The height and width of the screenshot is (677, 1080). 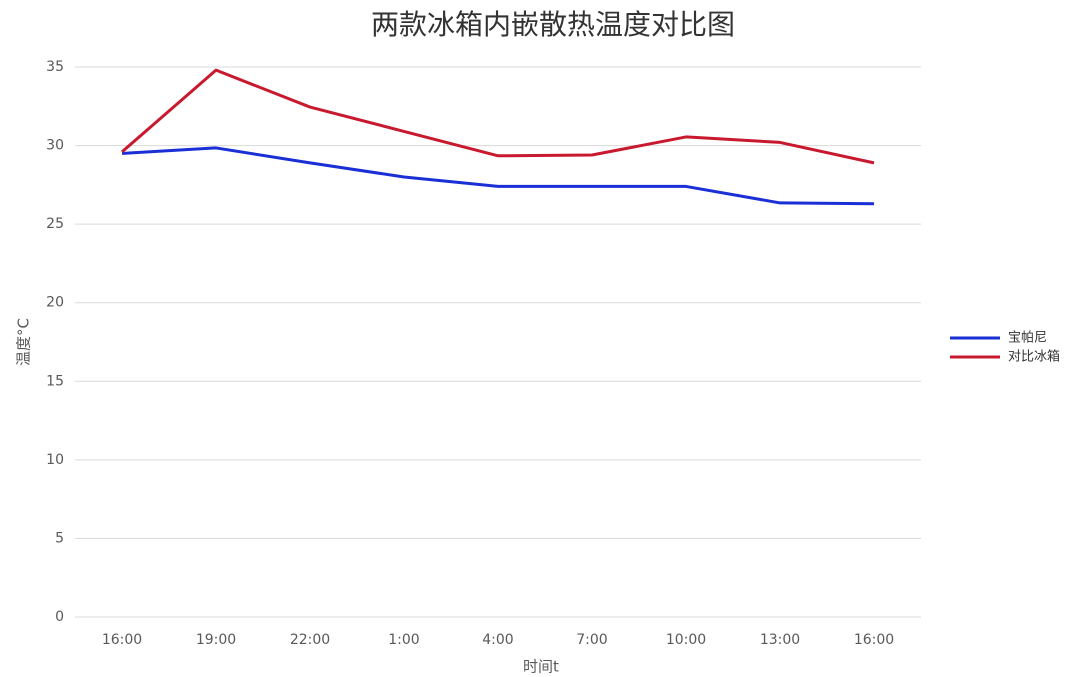 I want to click on y-tick-label: 15, so click(x=55, y=381).